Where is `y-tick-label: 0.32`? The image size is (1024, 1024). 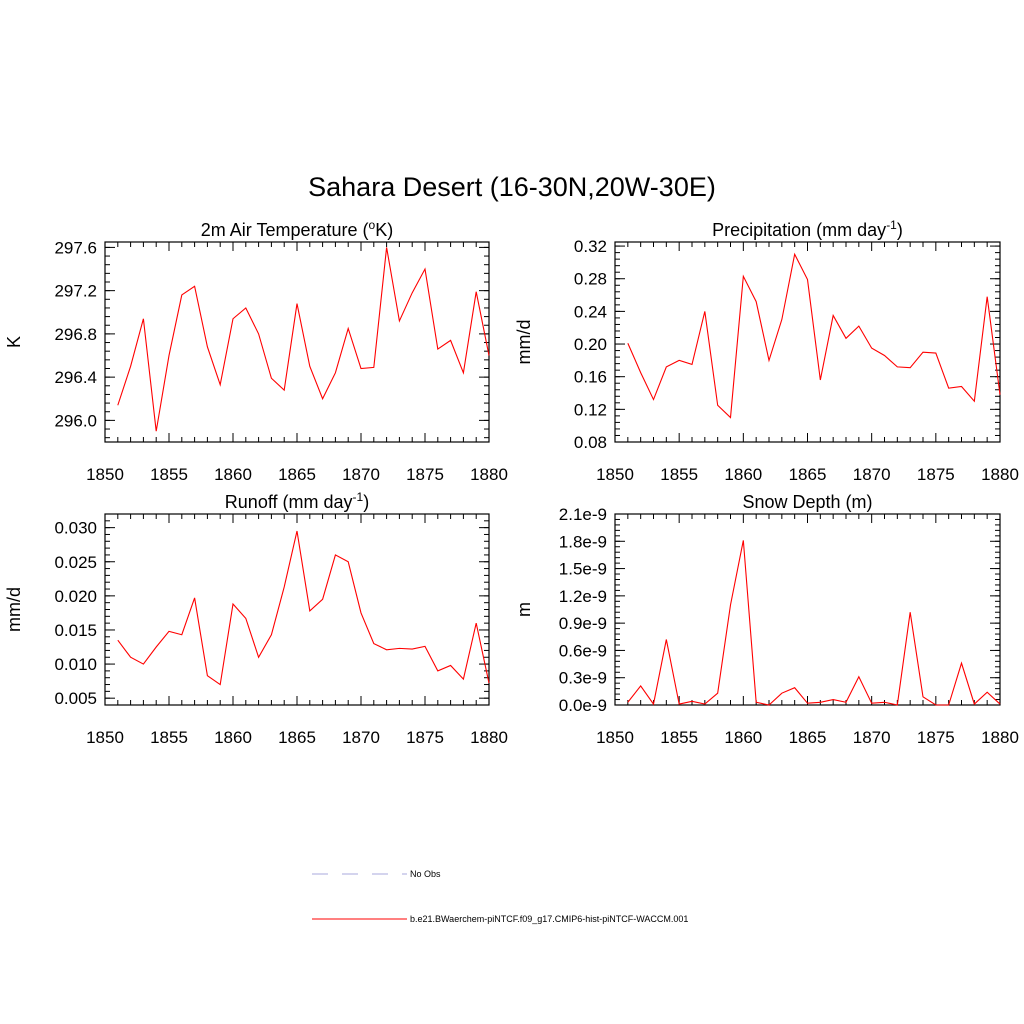
y-tick-label: 0.32 is located at coordinates (590, 246).